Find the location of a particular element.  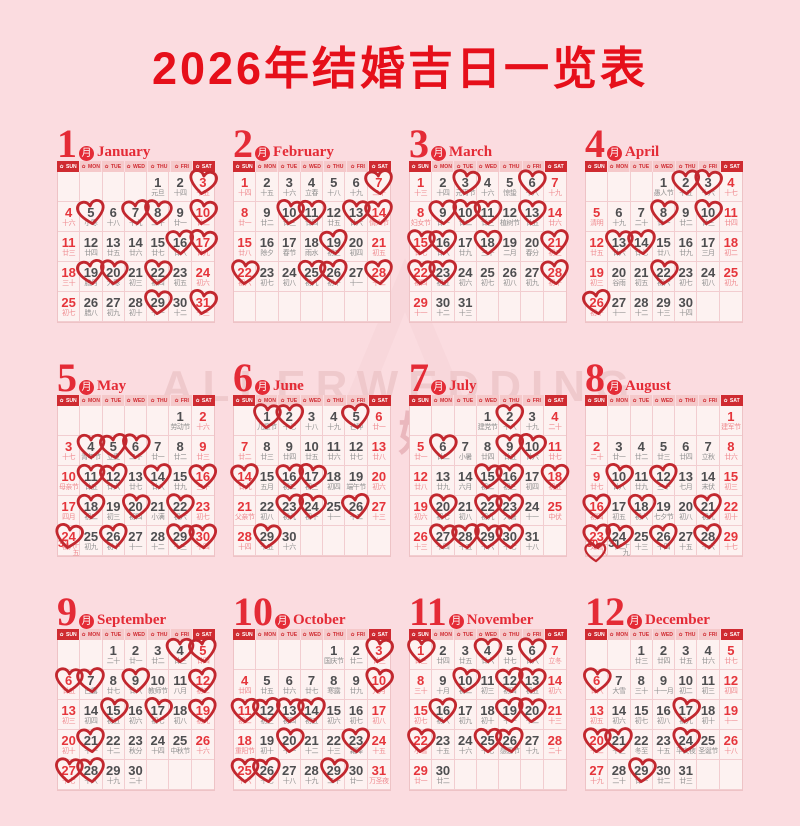

day-cell: 28 十二 is located at coordinates (158, 541).